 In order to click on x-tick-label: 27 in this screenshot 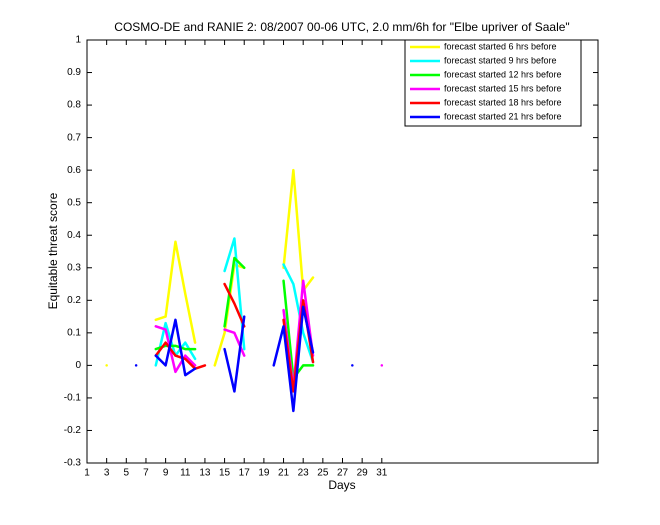, I will do `click(343, 473)`.